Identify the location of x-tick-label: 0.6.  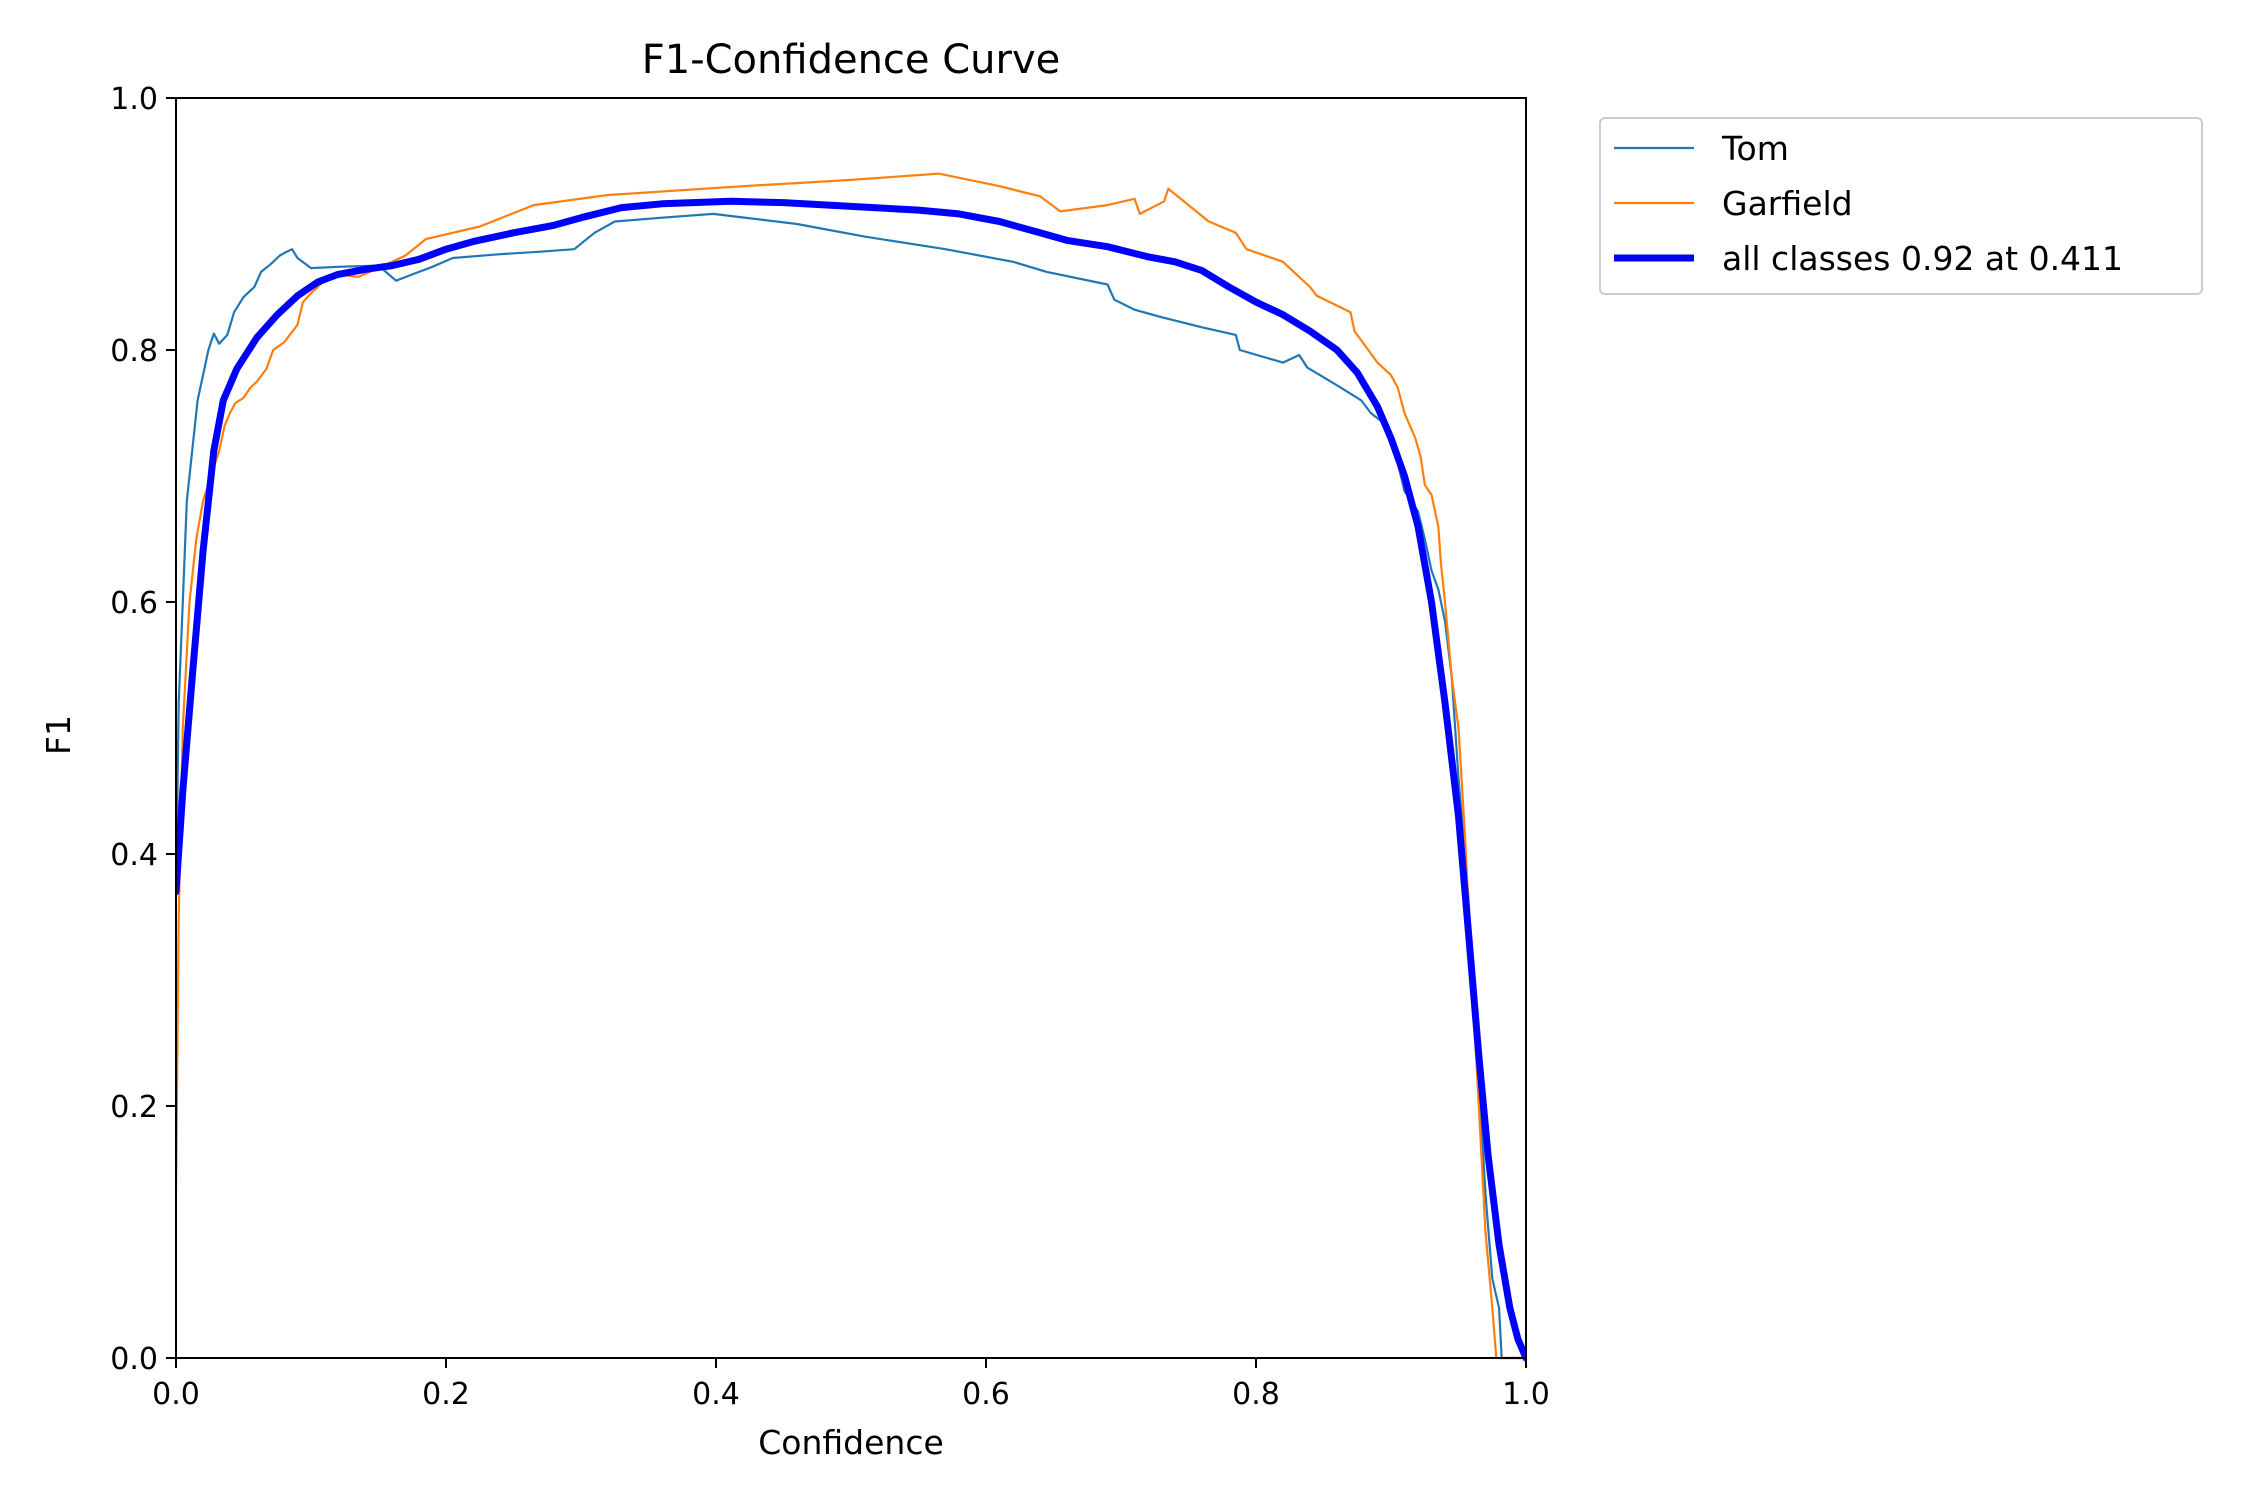
(986, 1394).